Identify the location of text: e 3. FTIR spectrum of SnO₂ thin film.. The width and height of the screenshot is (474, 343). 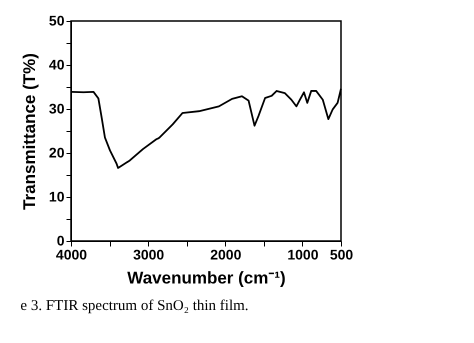
(134, 306).